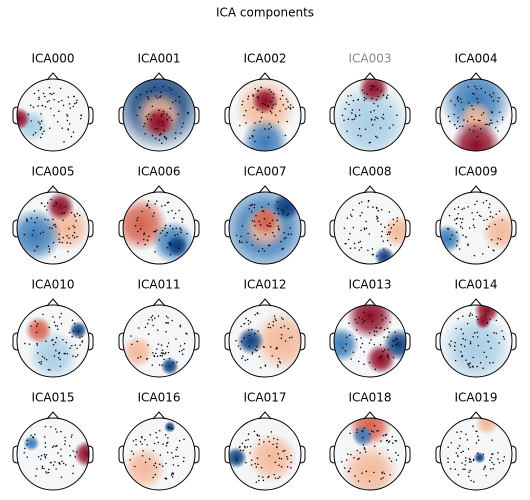 This screenshot has width=530, height=500. I want to click on component-title: ICA013, so click(369, 285).